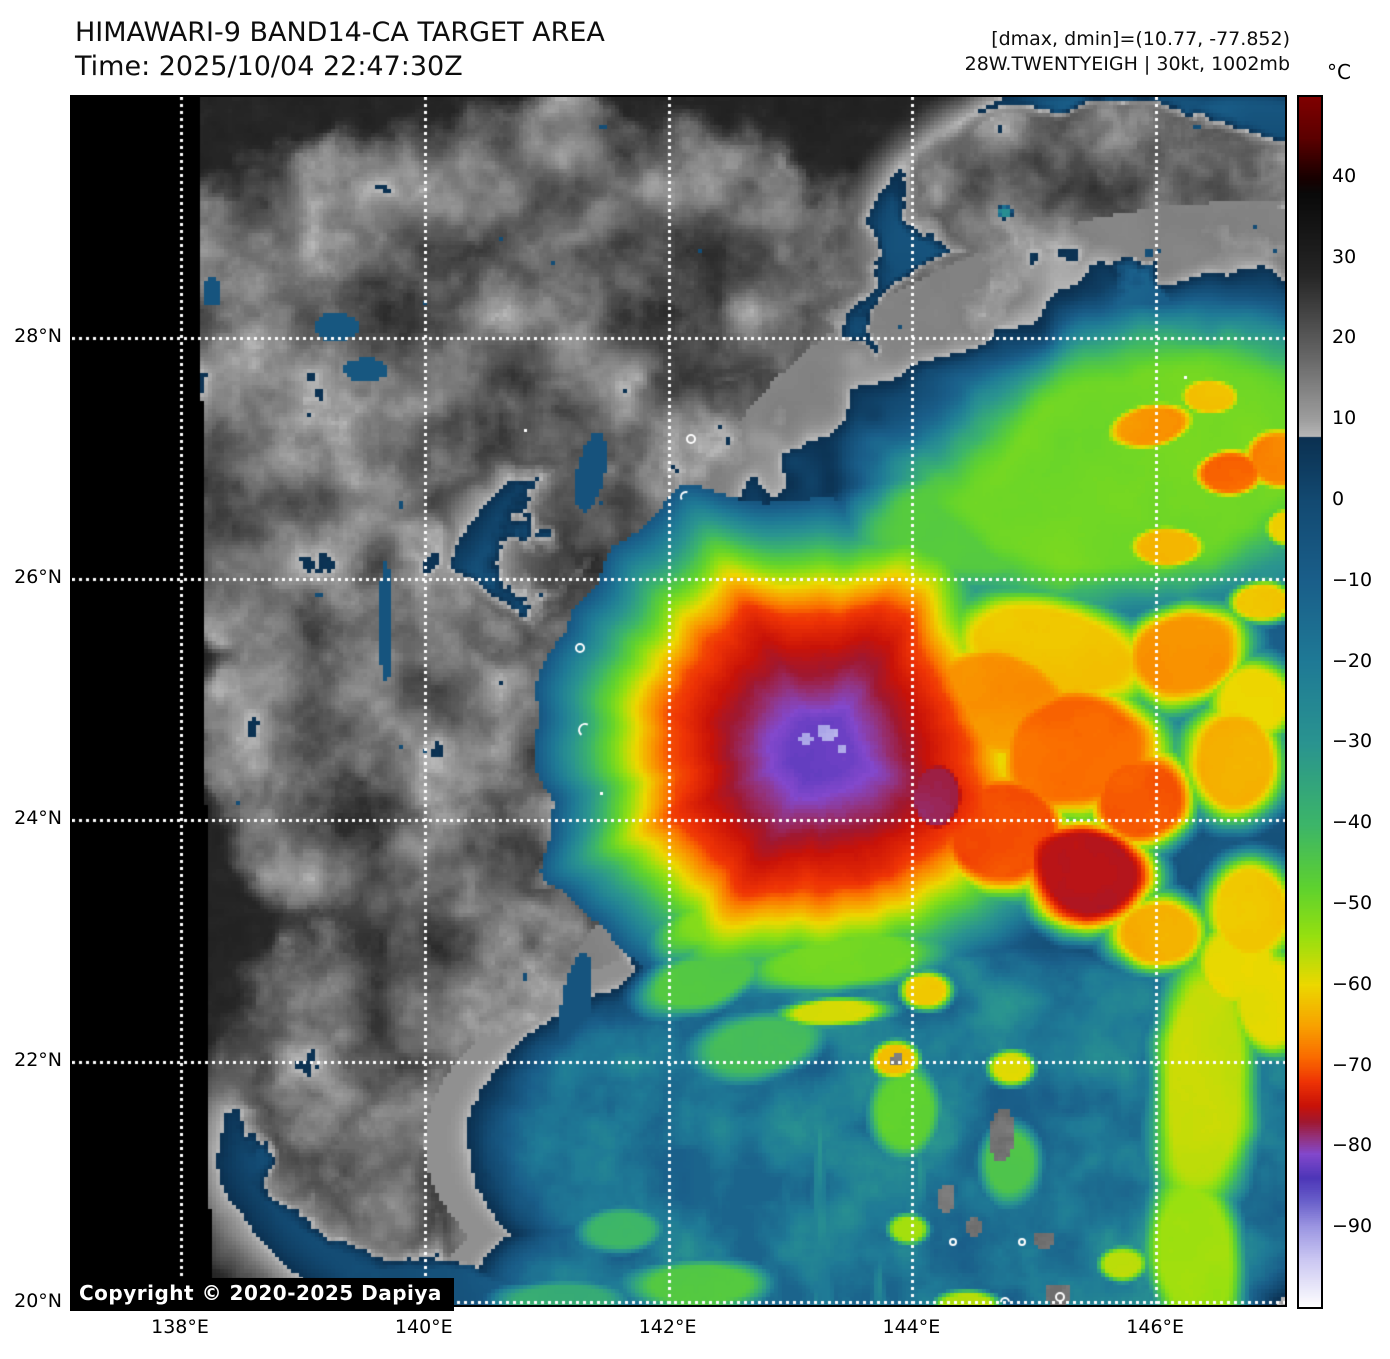 This screenshot has width=1390, height=1359. Describe the element at coordinates (1127, 64) in the screenshot. I see `storm-id-intensity: 28W.TWENTYEIGH | 30kt, 1002mb` at that location.